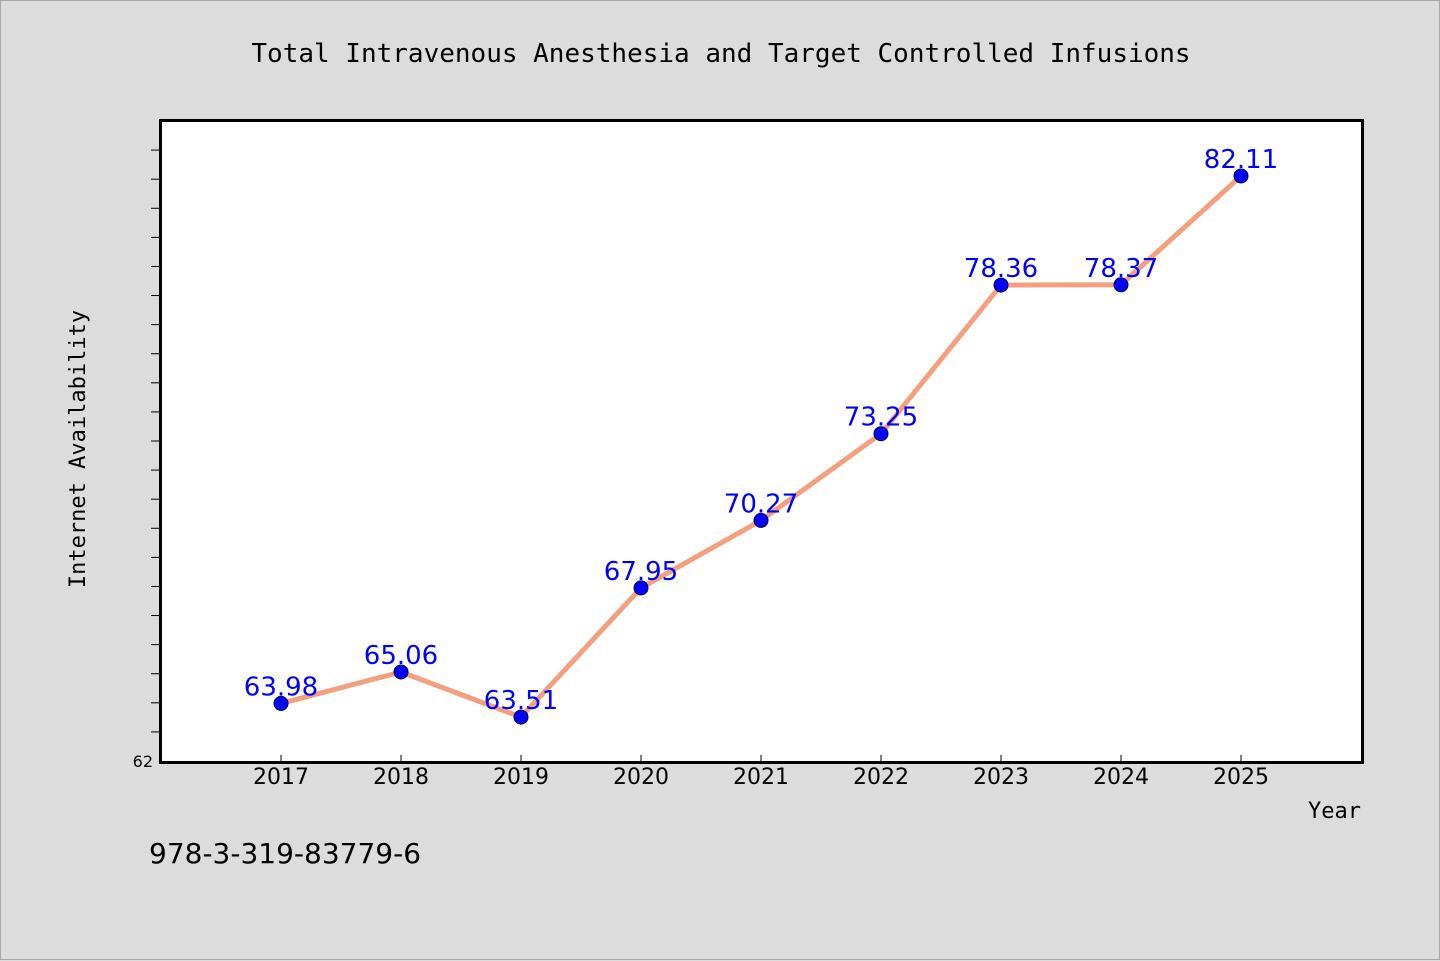 This screenshot has height=961, width=1440. Describe the element at coordinates (521, 701) in the screenshot. I see `data-point-label: 63.51` at that location.